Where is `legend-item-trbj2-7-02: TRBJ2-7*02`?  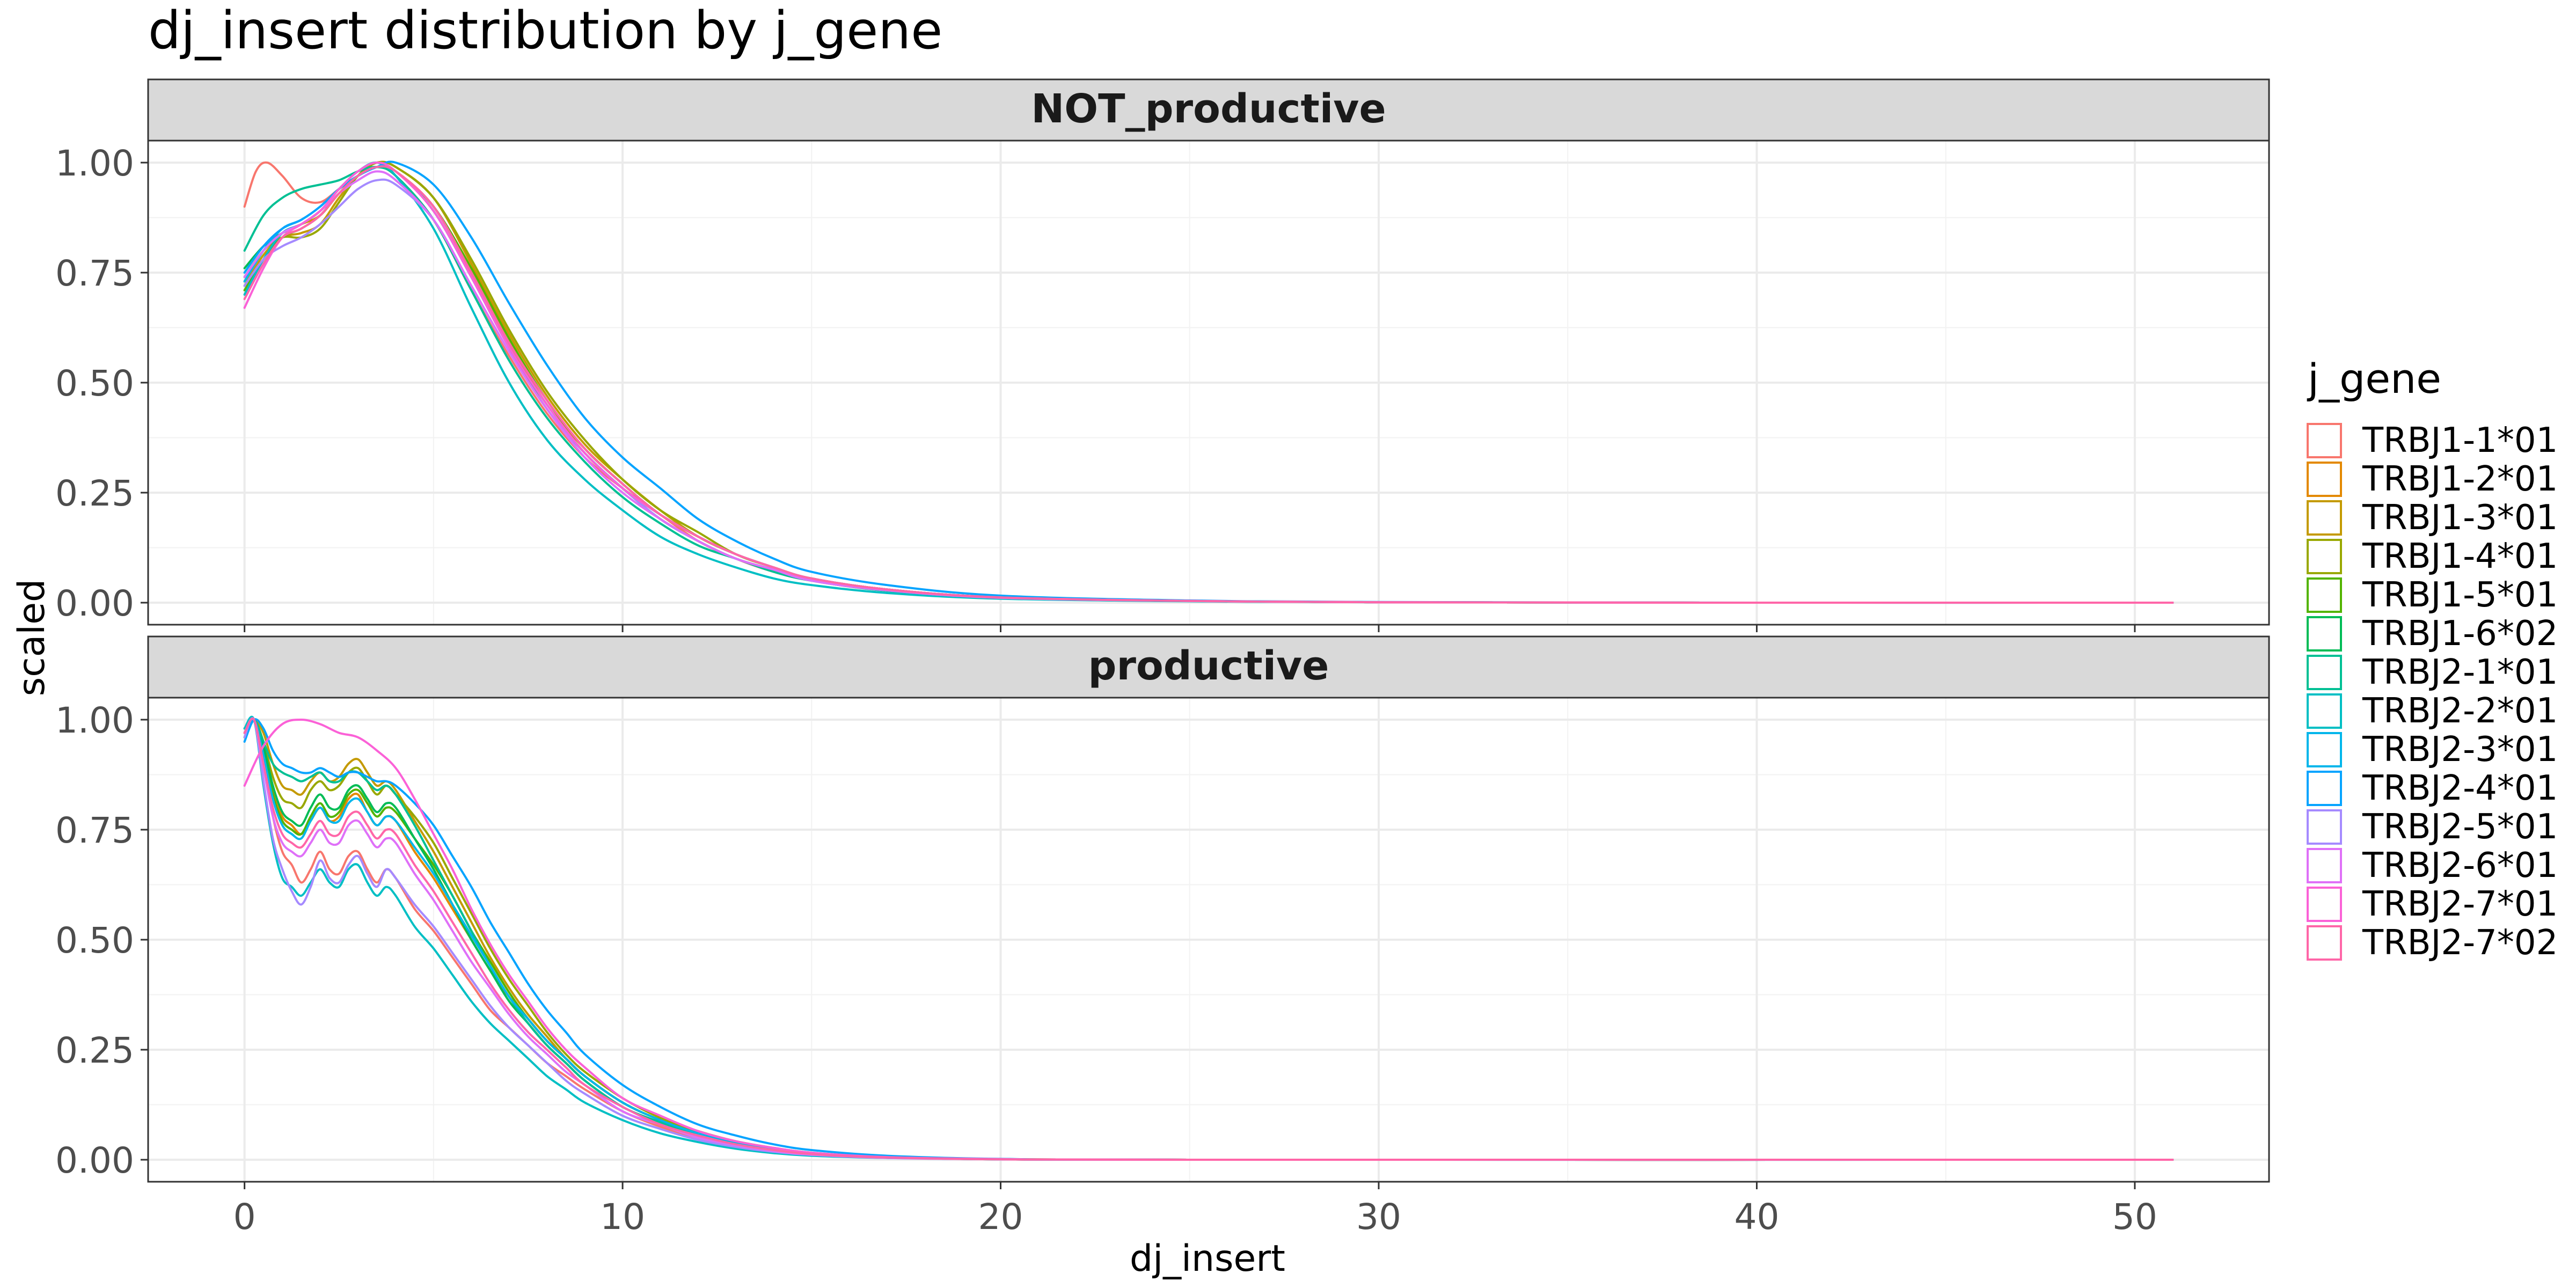 legend-item-trbj2-7-02: TRBJ2-7*02 is located at coordinates (2432, 943).